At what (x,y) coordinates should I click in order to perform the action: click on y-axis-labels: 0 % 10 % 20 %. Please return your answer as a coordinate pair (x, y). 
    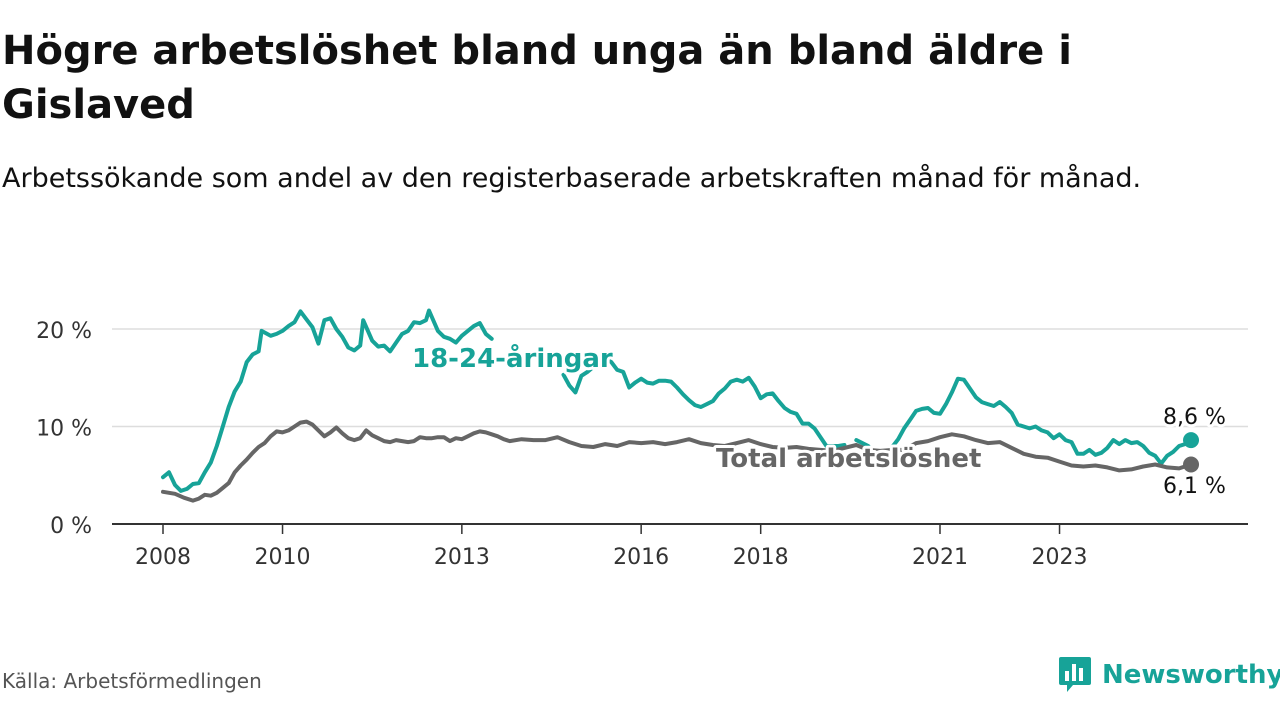
    Looking at the image, I should click on (64, 429).